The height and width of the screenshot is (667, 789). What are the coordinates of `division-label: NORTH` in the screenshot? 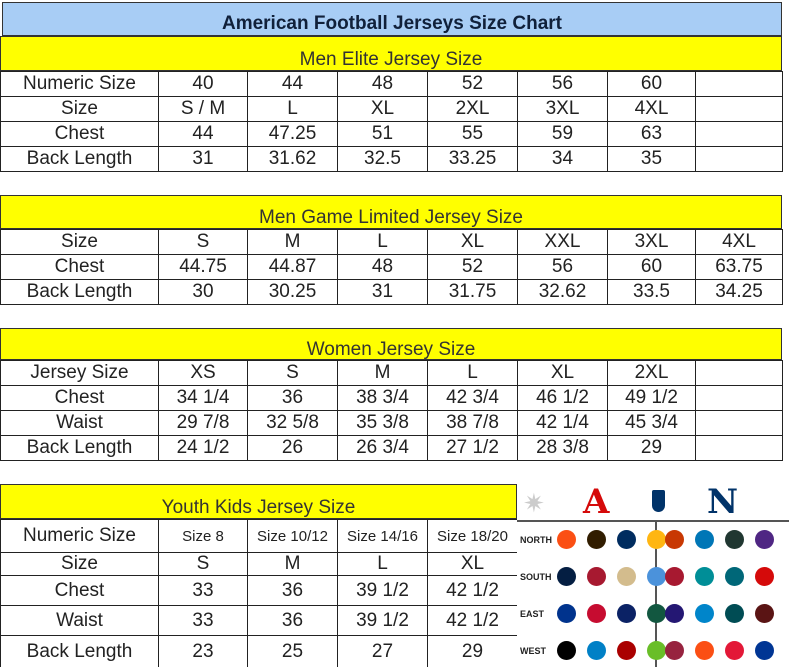 It's located at (536, 540).